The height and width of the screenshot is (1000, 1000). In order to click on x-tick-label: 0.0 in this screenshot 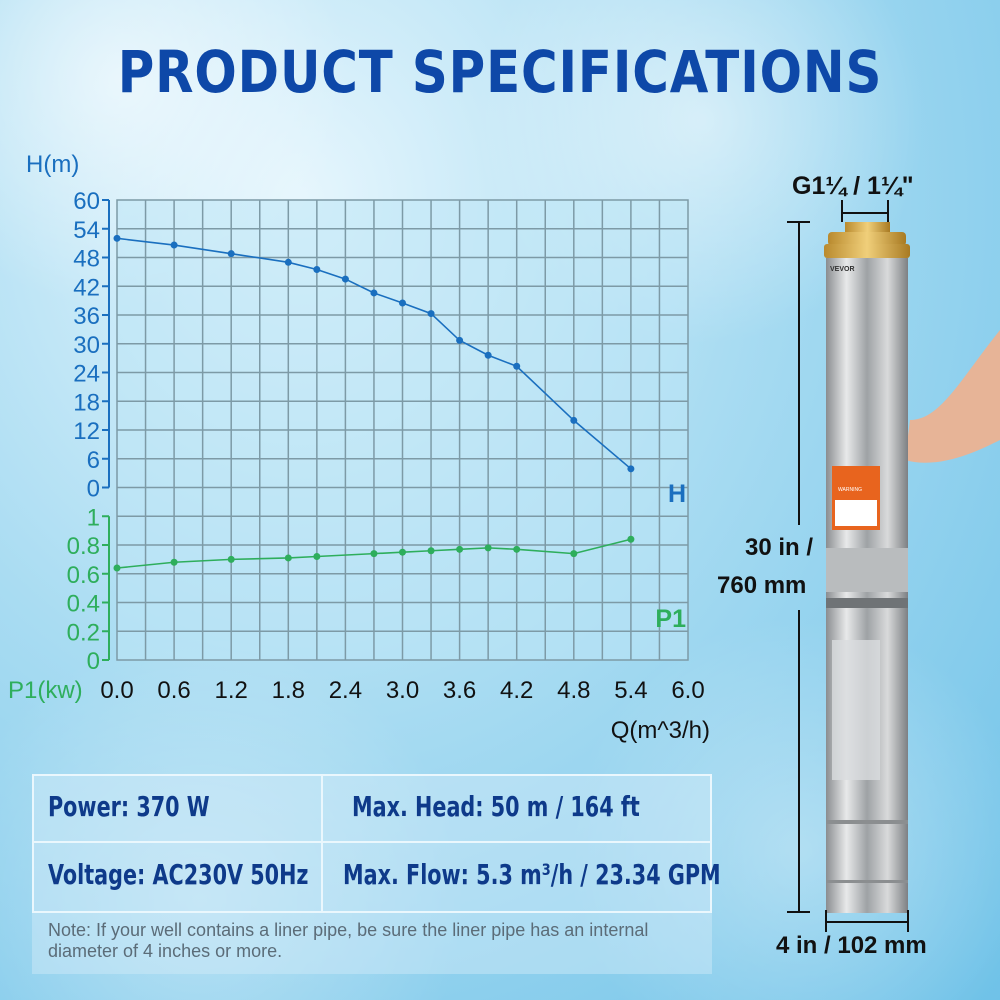, I will do `click(116, 690)`.